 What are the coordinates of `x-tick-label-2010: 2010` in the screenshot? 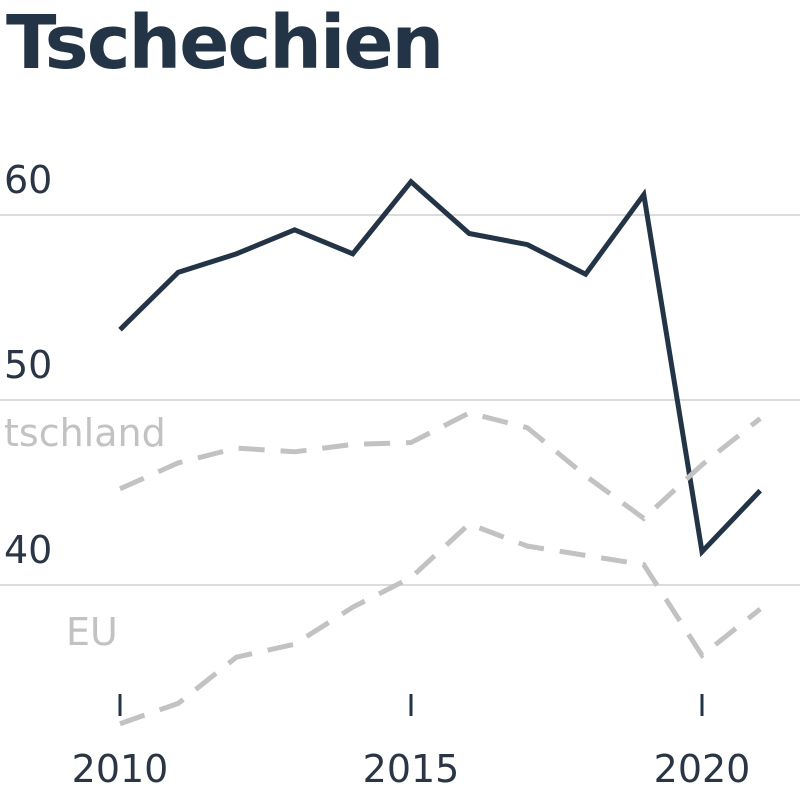 It's located at (120, 769).